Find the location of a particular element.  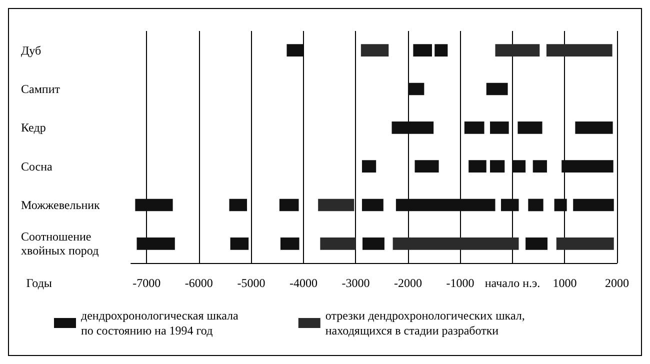

y-tick-label: Сосна is located at coordinates (37, 166).